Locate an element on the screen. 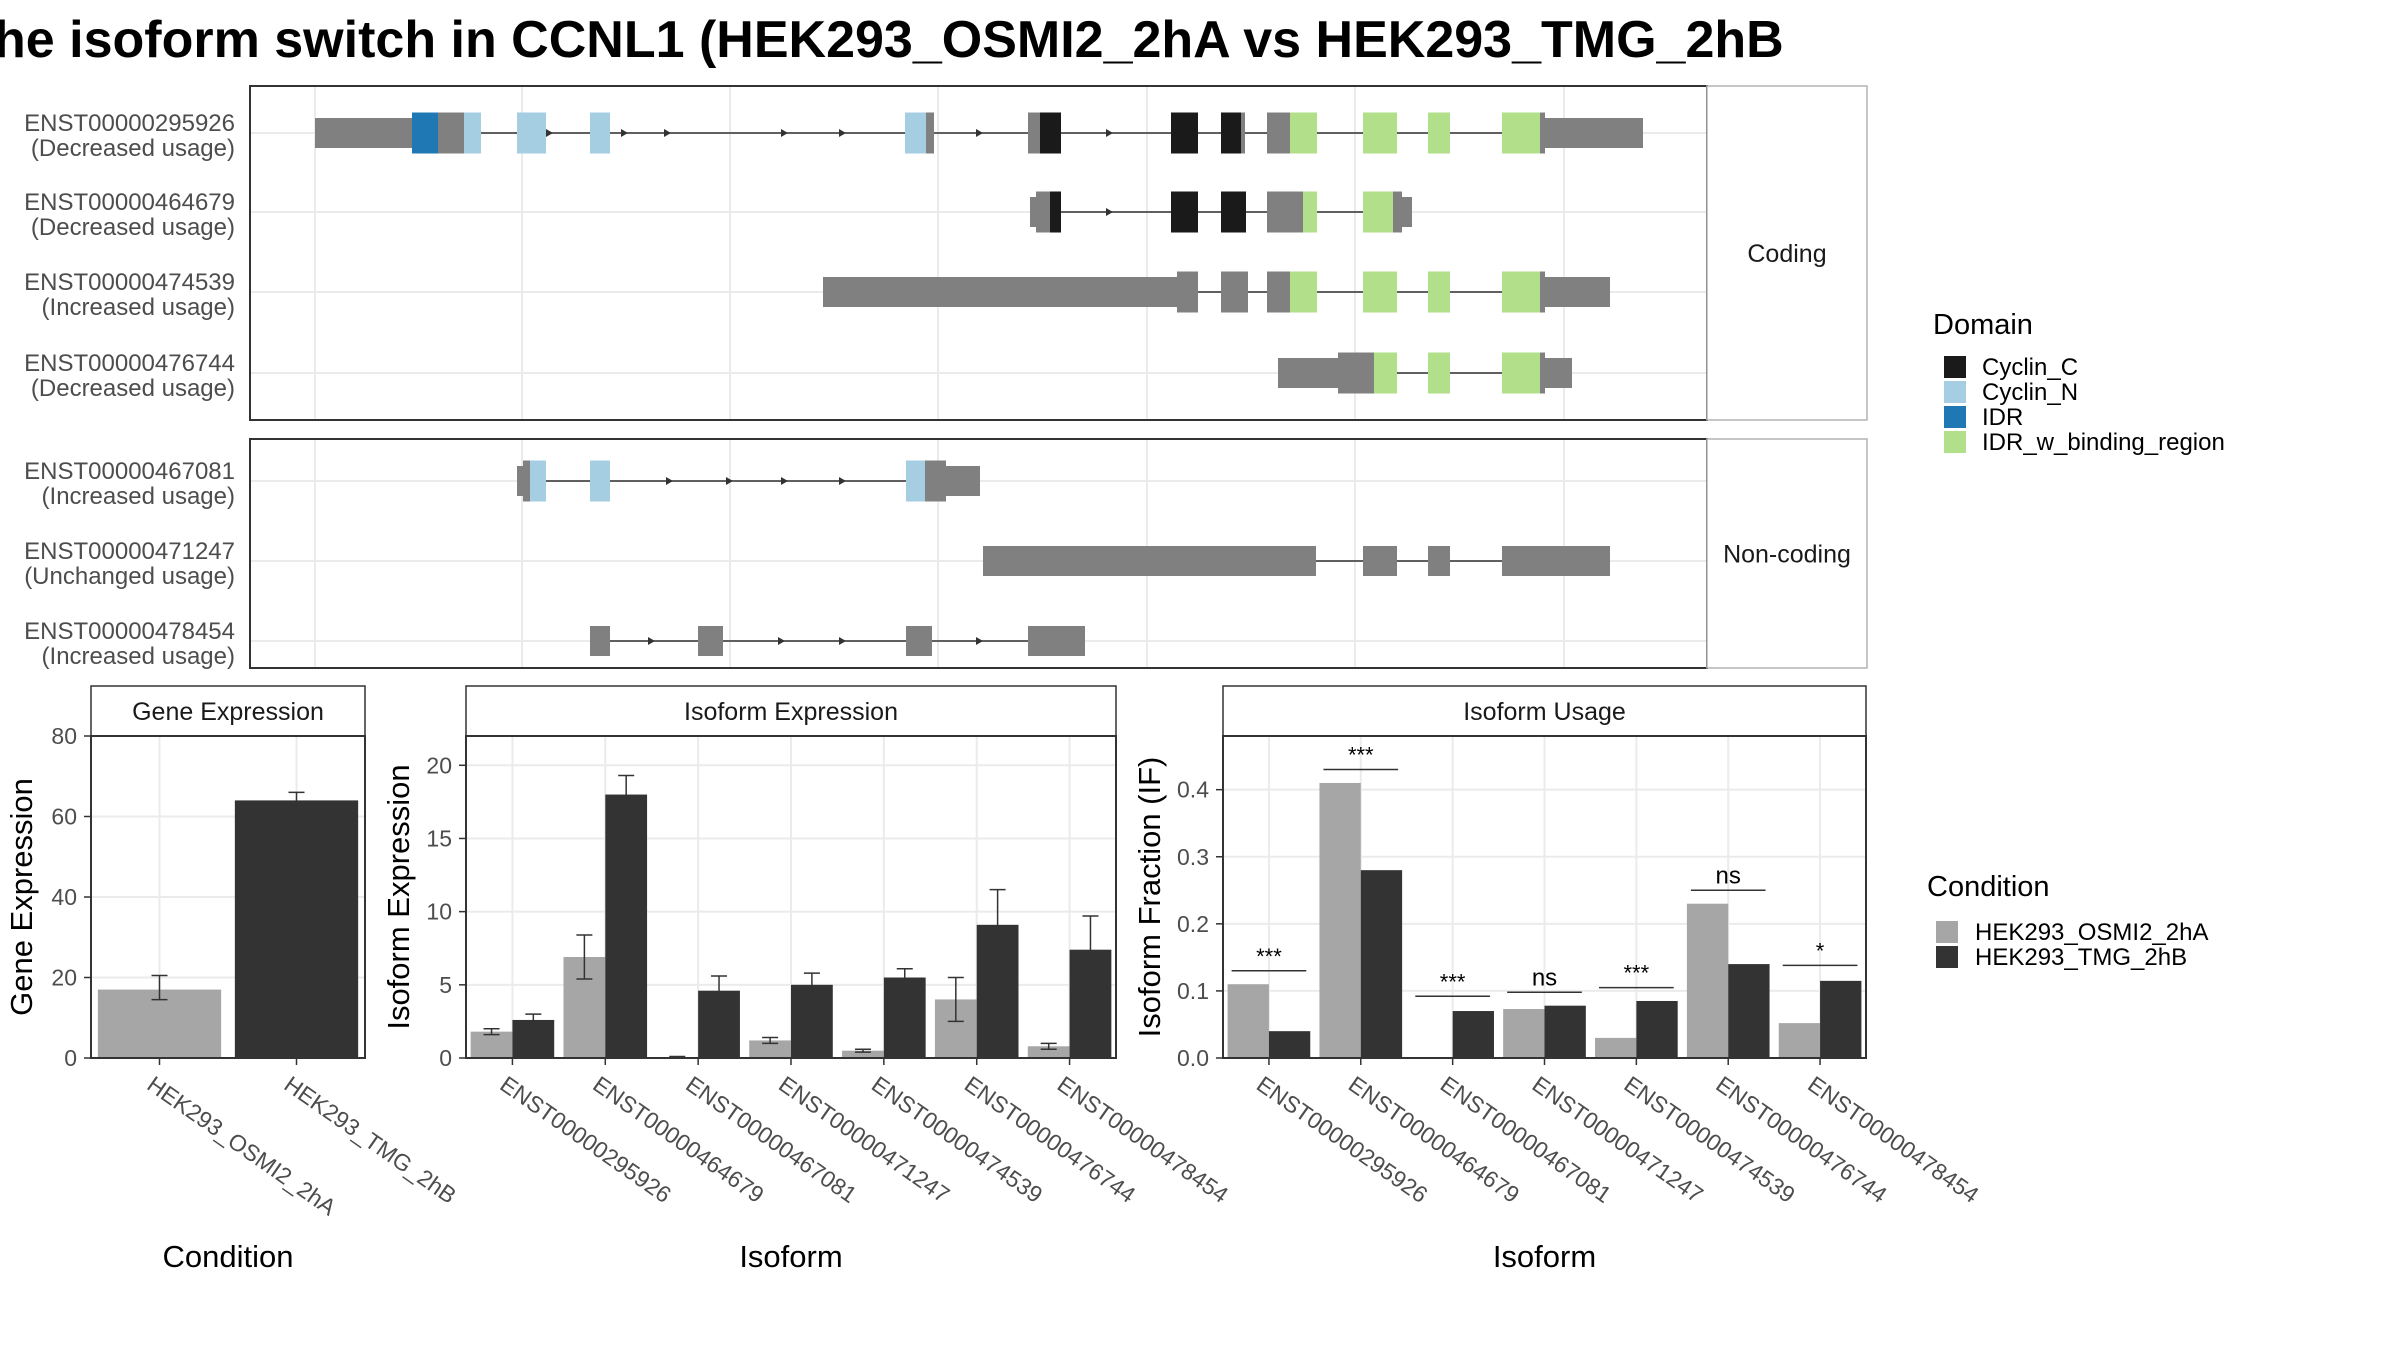 The image size is (2400, 1350). facet-label: Coding is located at coordinates (1786, 254).